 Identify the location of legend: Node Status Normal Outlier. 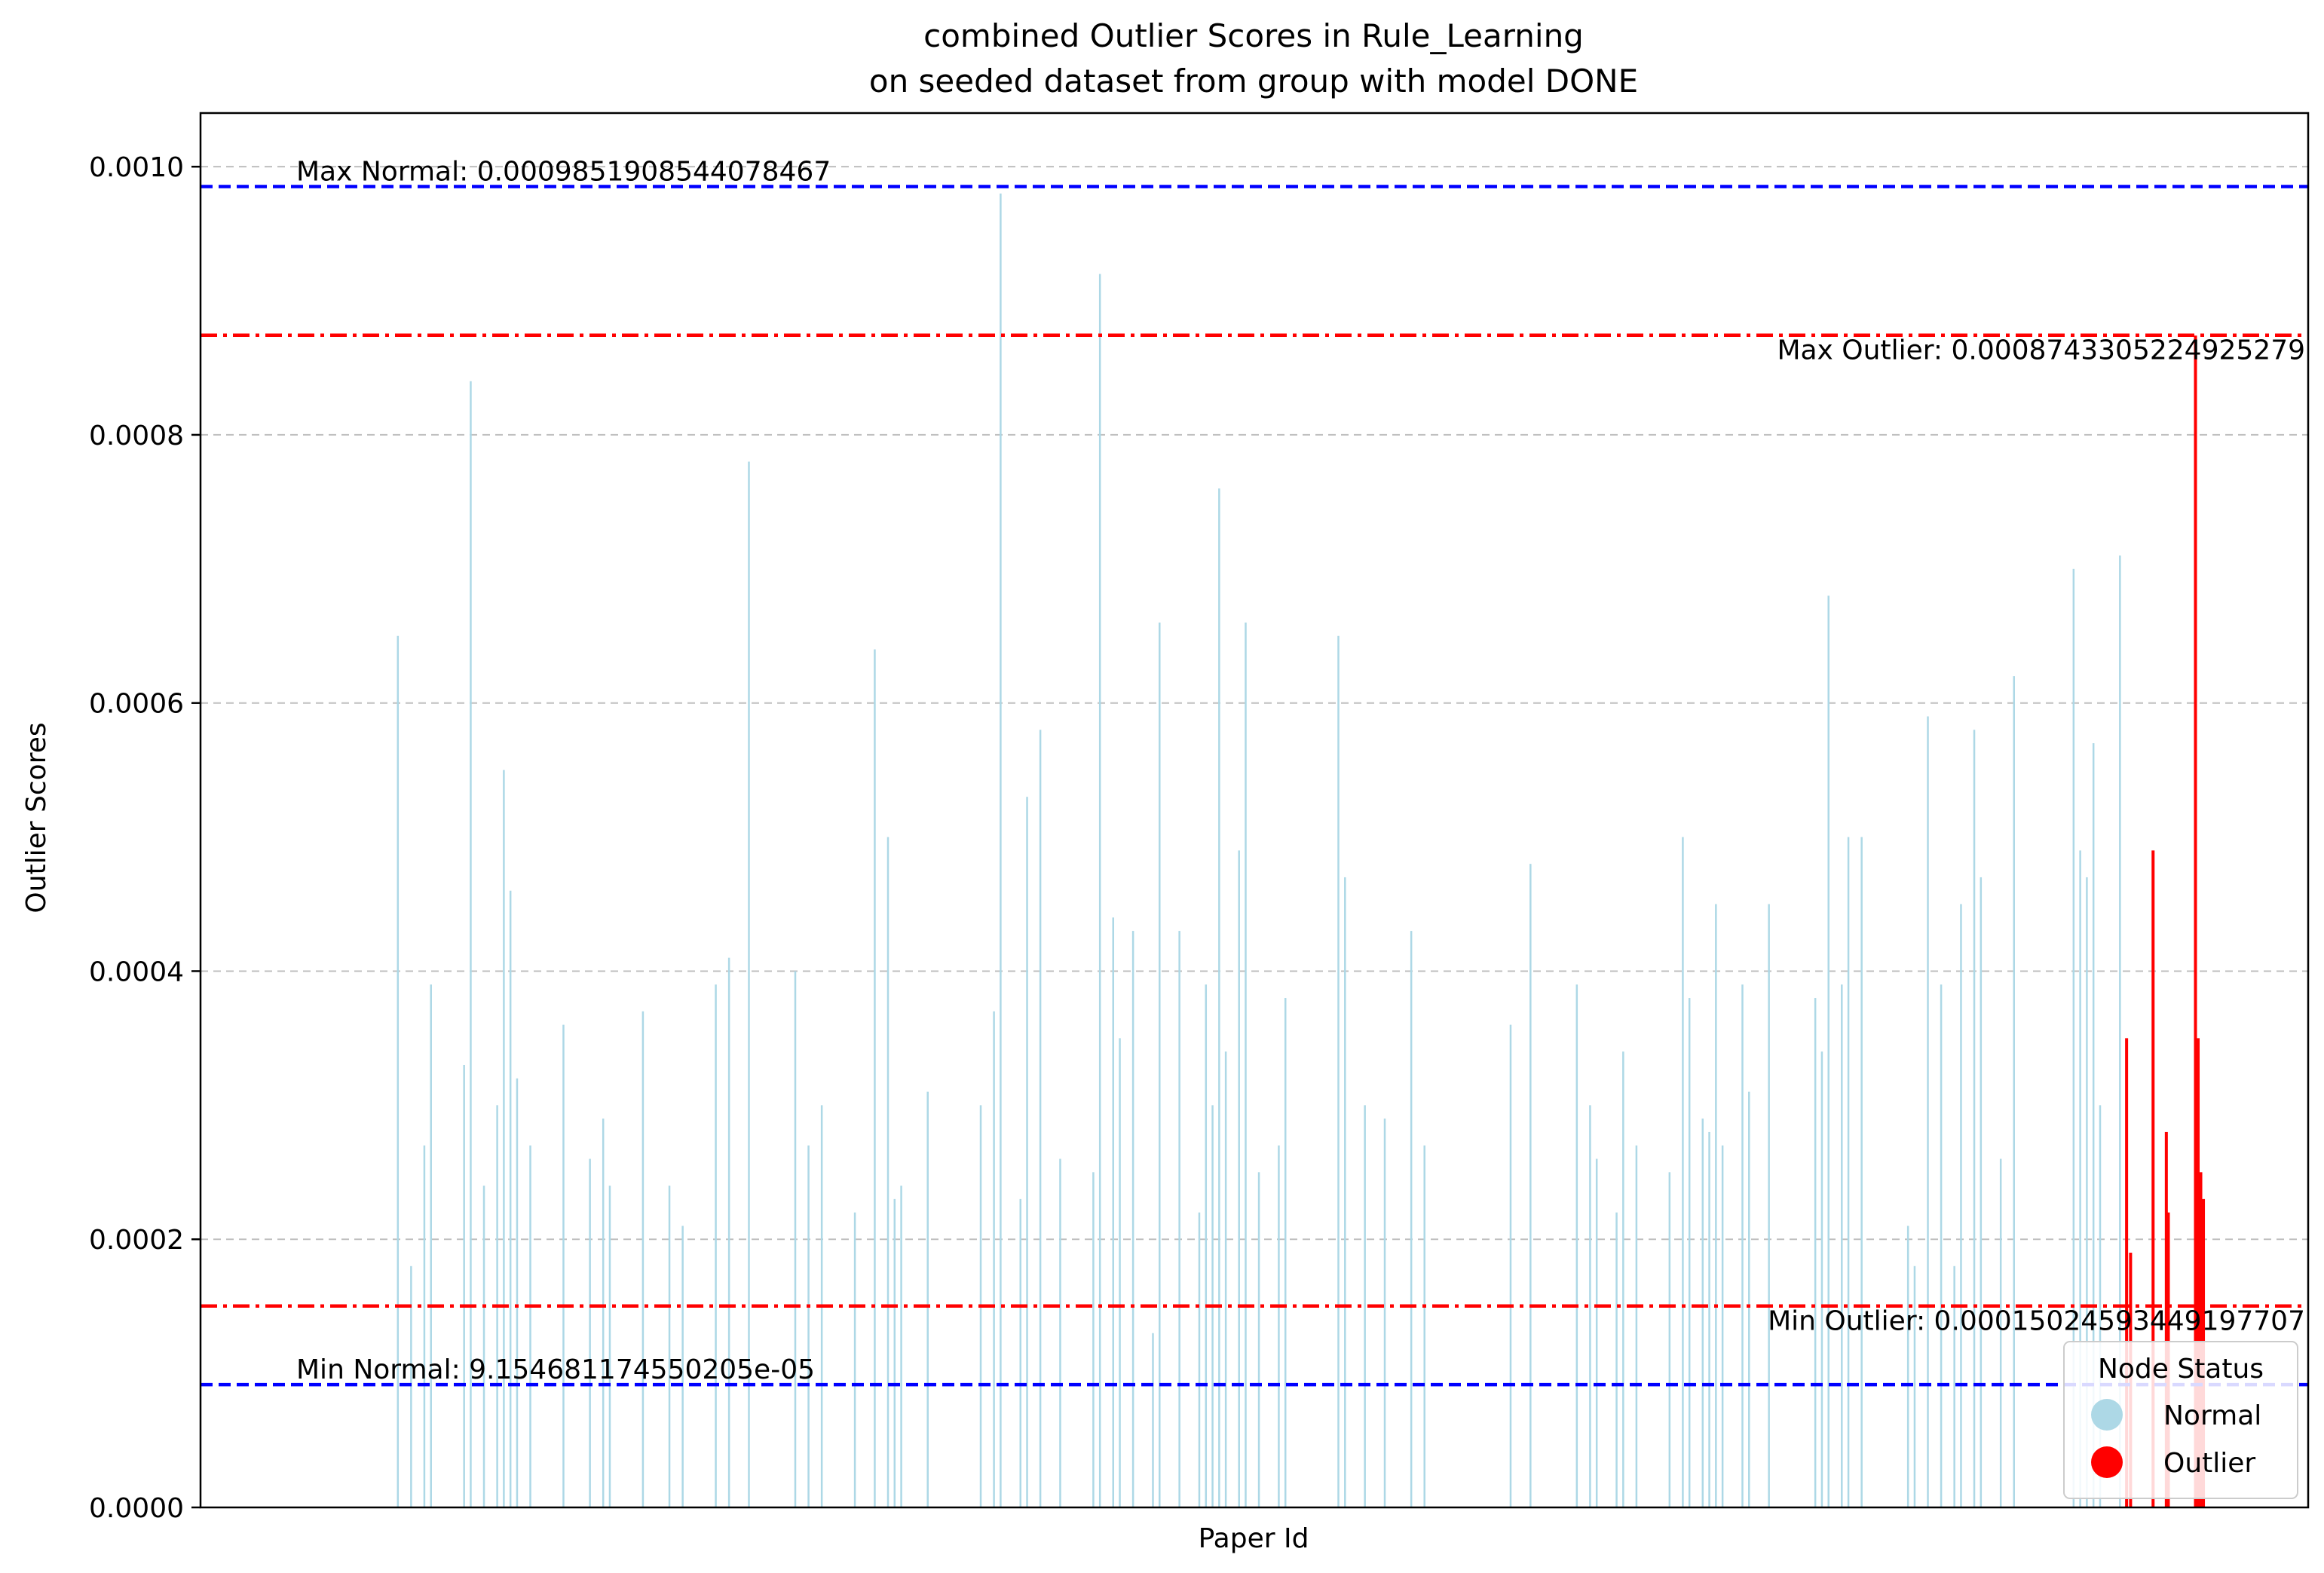
(2180, 1420).